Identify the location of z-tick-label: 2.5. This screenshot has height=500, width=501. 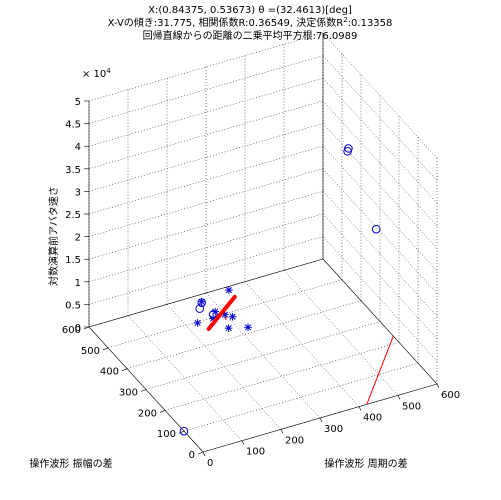
(73, 215).